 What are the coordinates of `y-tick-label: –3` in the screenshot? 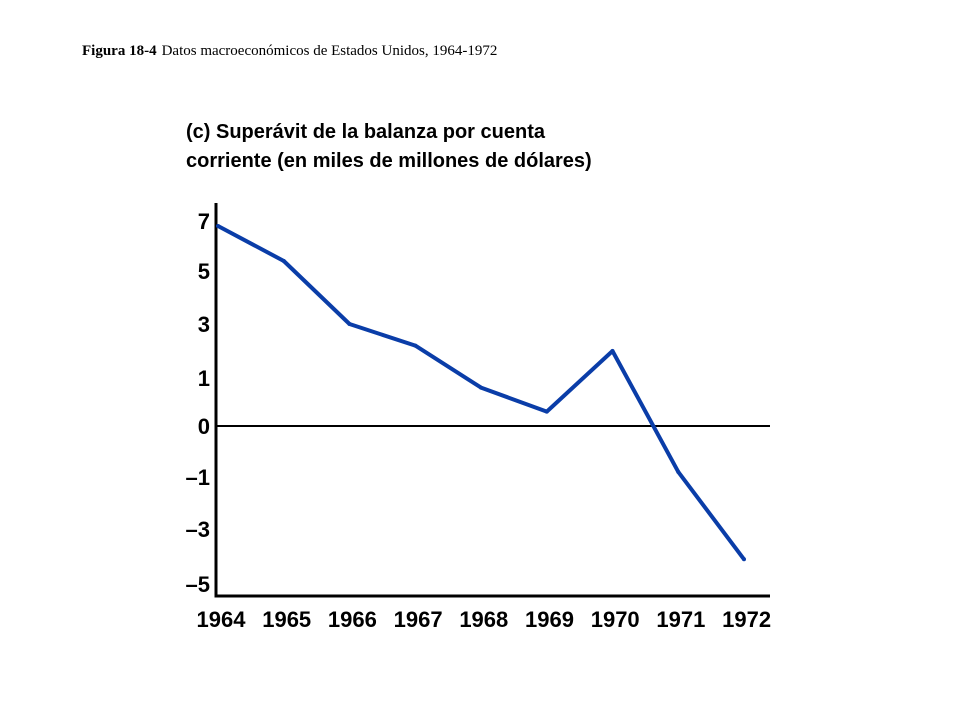 It's located at (198, 529).